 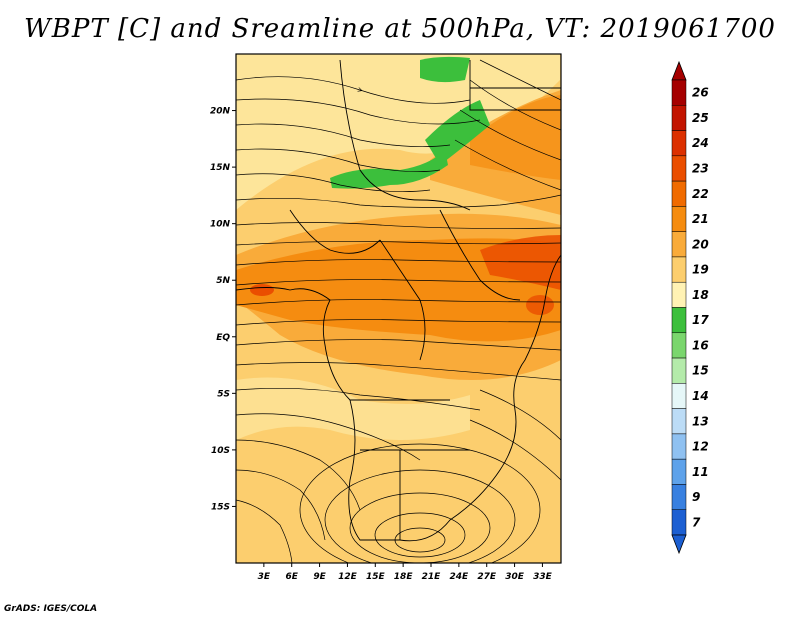 What do you see at coordinates (457, 132) in the screenshot?
I see `wbpt-low-center` at bounding box center [457, 132].